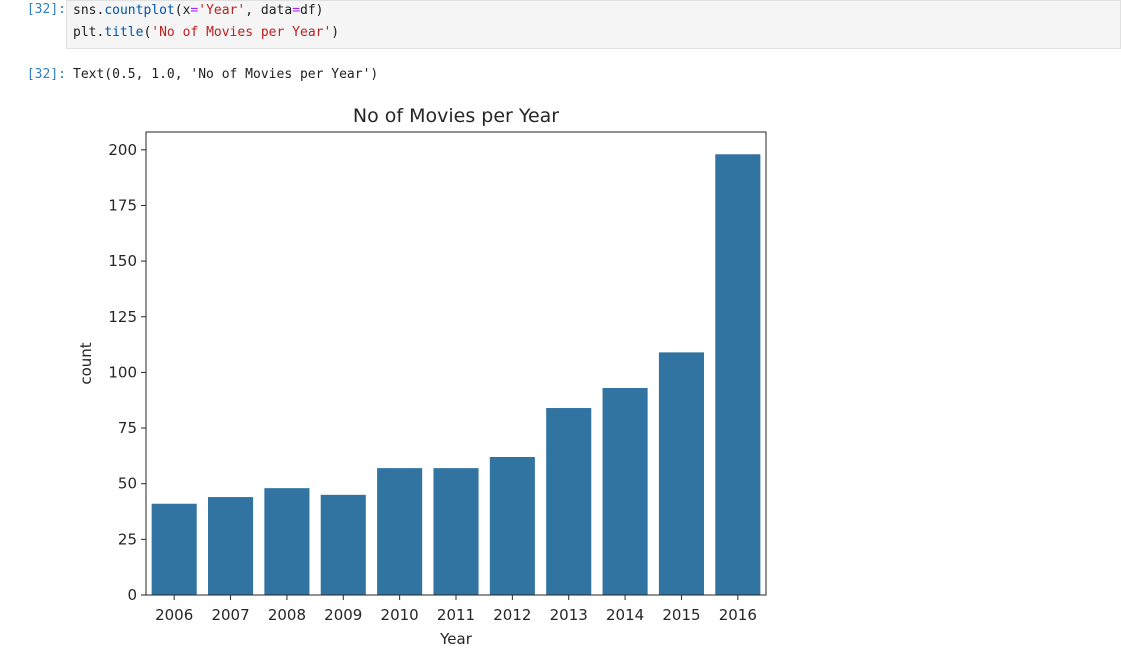  I want to click on code-token: (, so click(147, 32).